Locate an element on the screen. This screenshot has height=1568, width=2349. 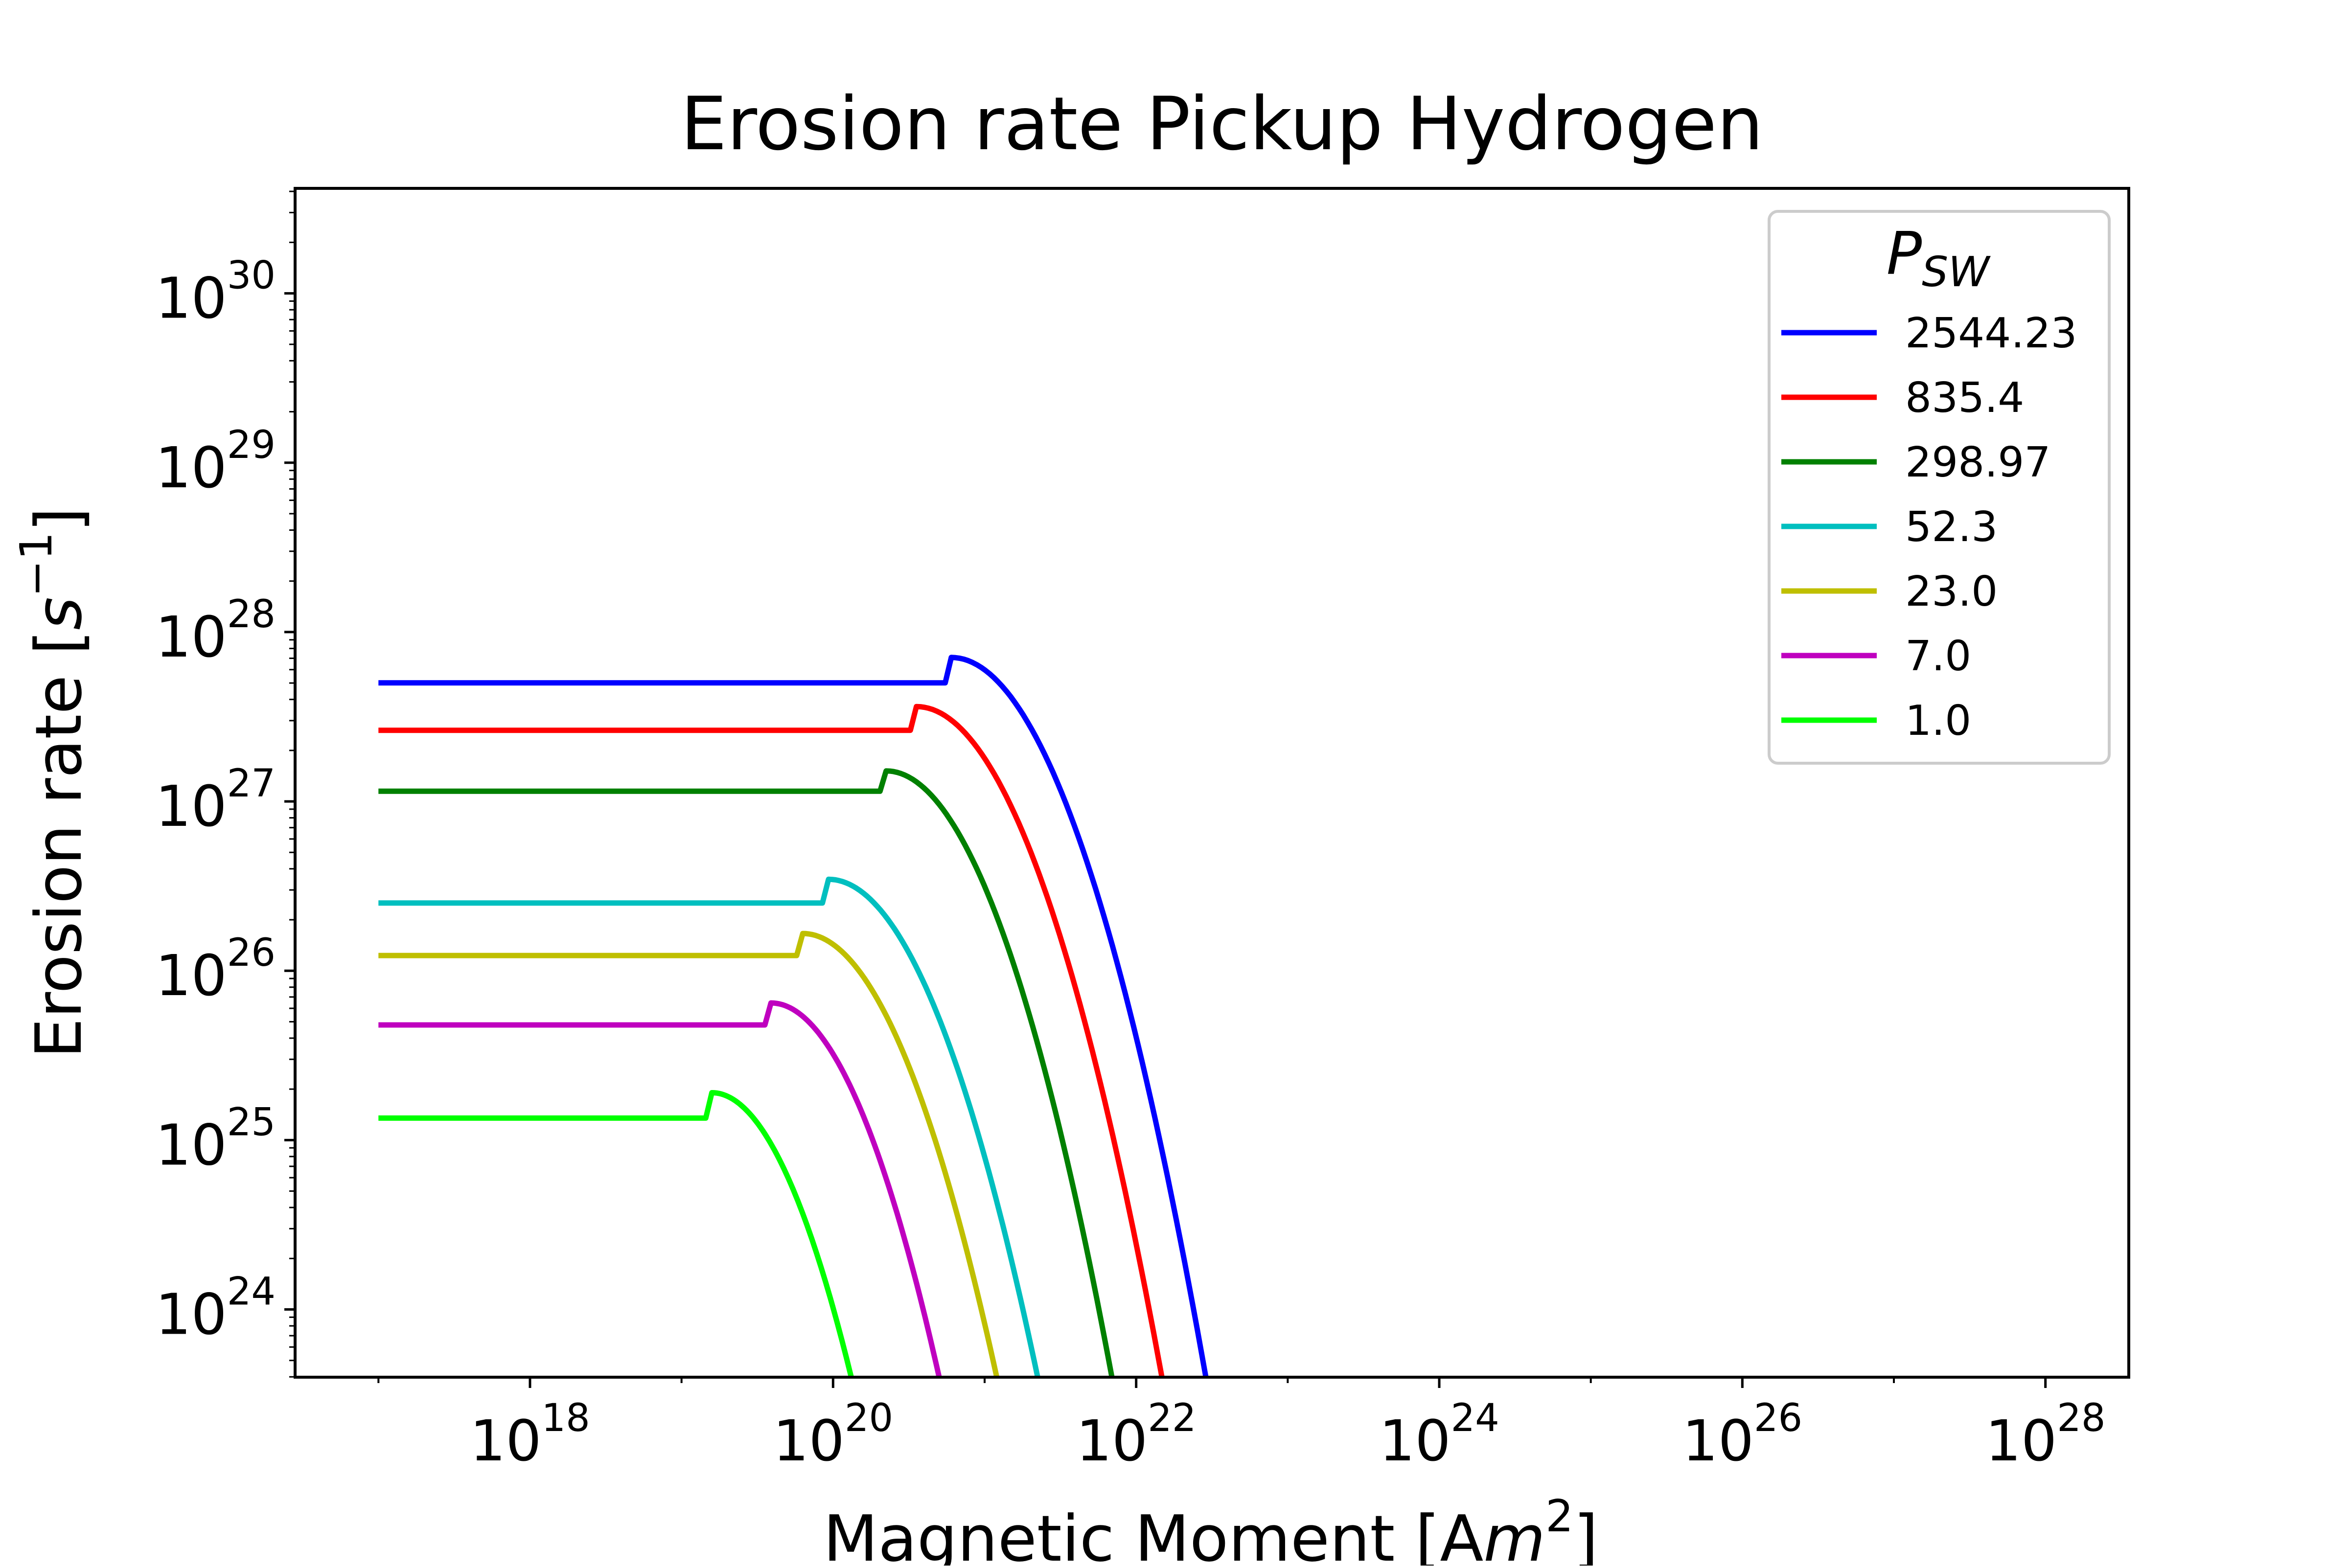
x-tick-exp: 18 is located at coordinates (566, 1418).